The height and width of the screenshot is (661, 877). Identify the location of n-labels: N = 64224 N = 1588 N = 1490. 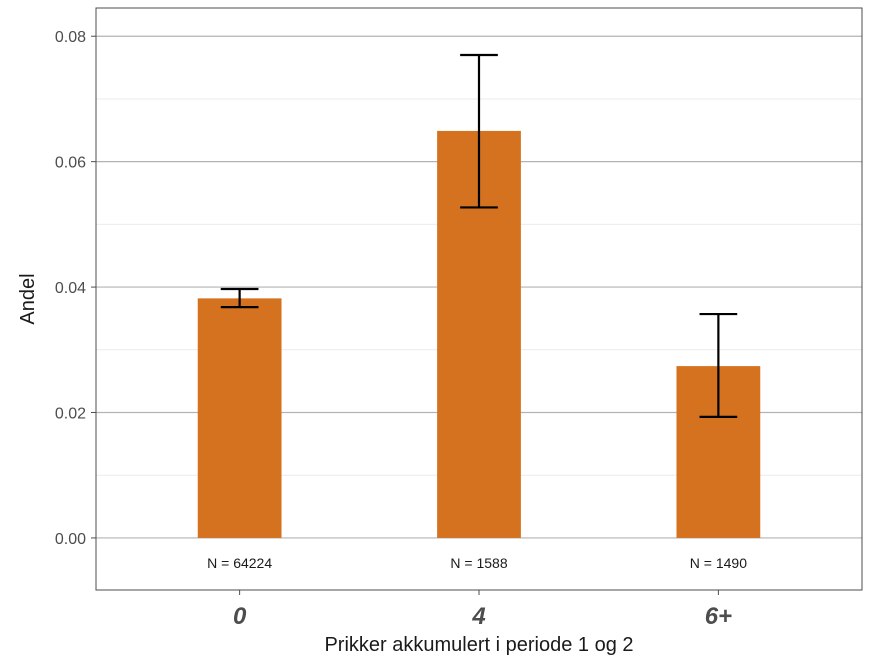
(477, 563).